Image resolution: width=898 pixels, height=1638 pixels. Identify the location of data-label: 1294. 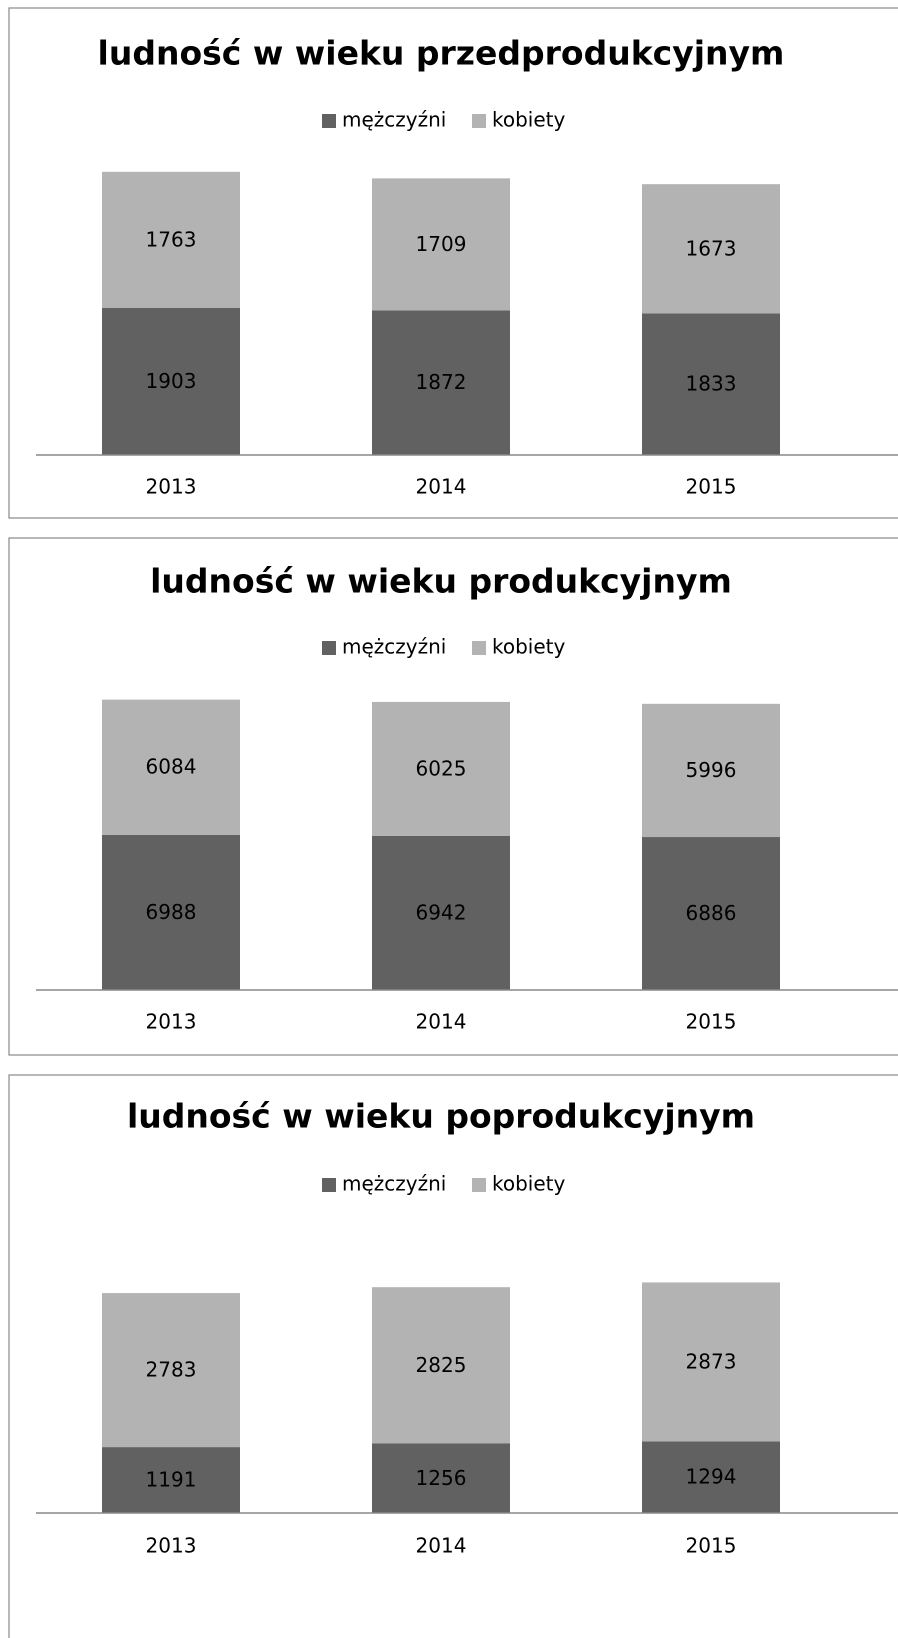
(711, 1477).